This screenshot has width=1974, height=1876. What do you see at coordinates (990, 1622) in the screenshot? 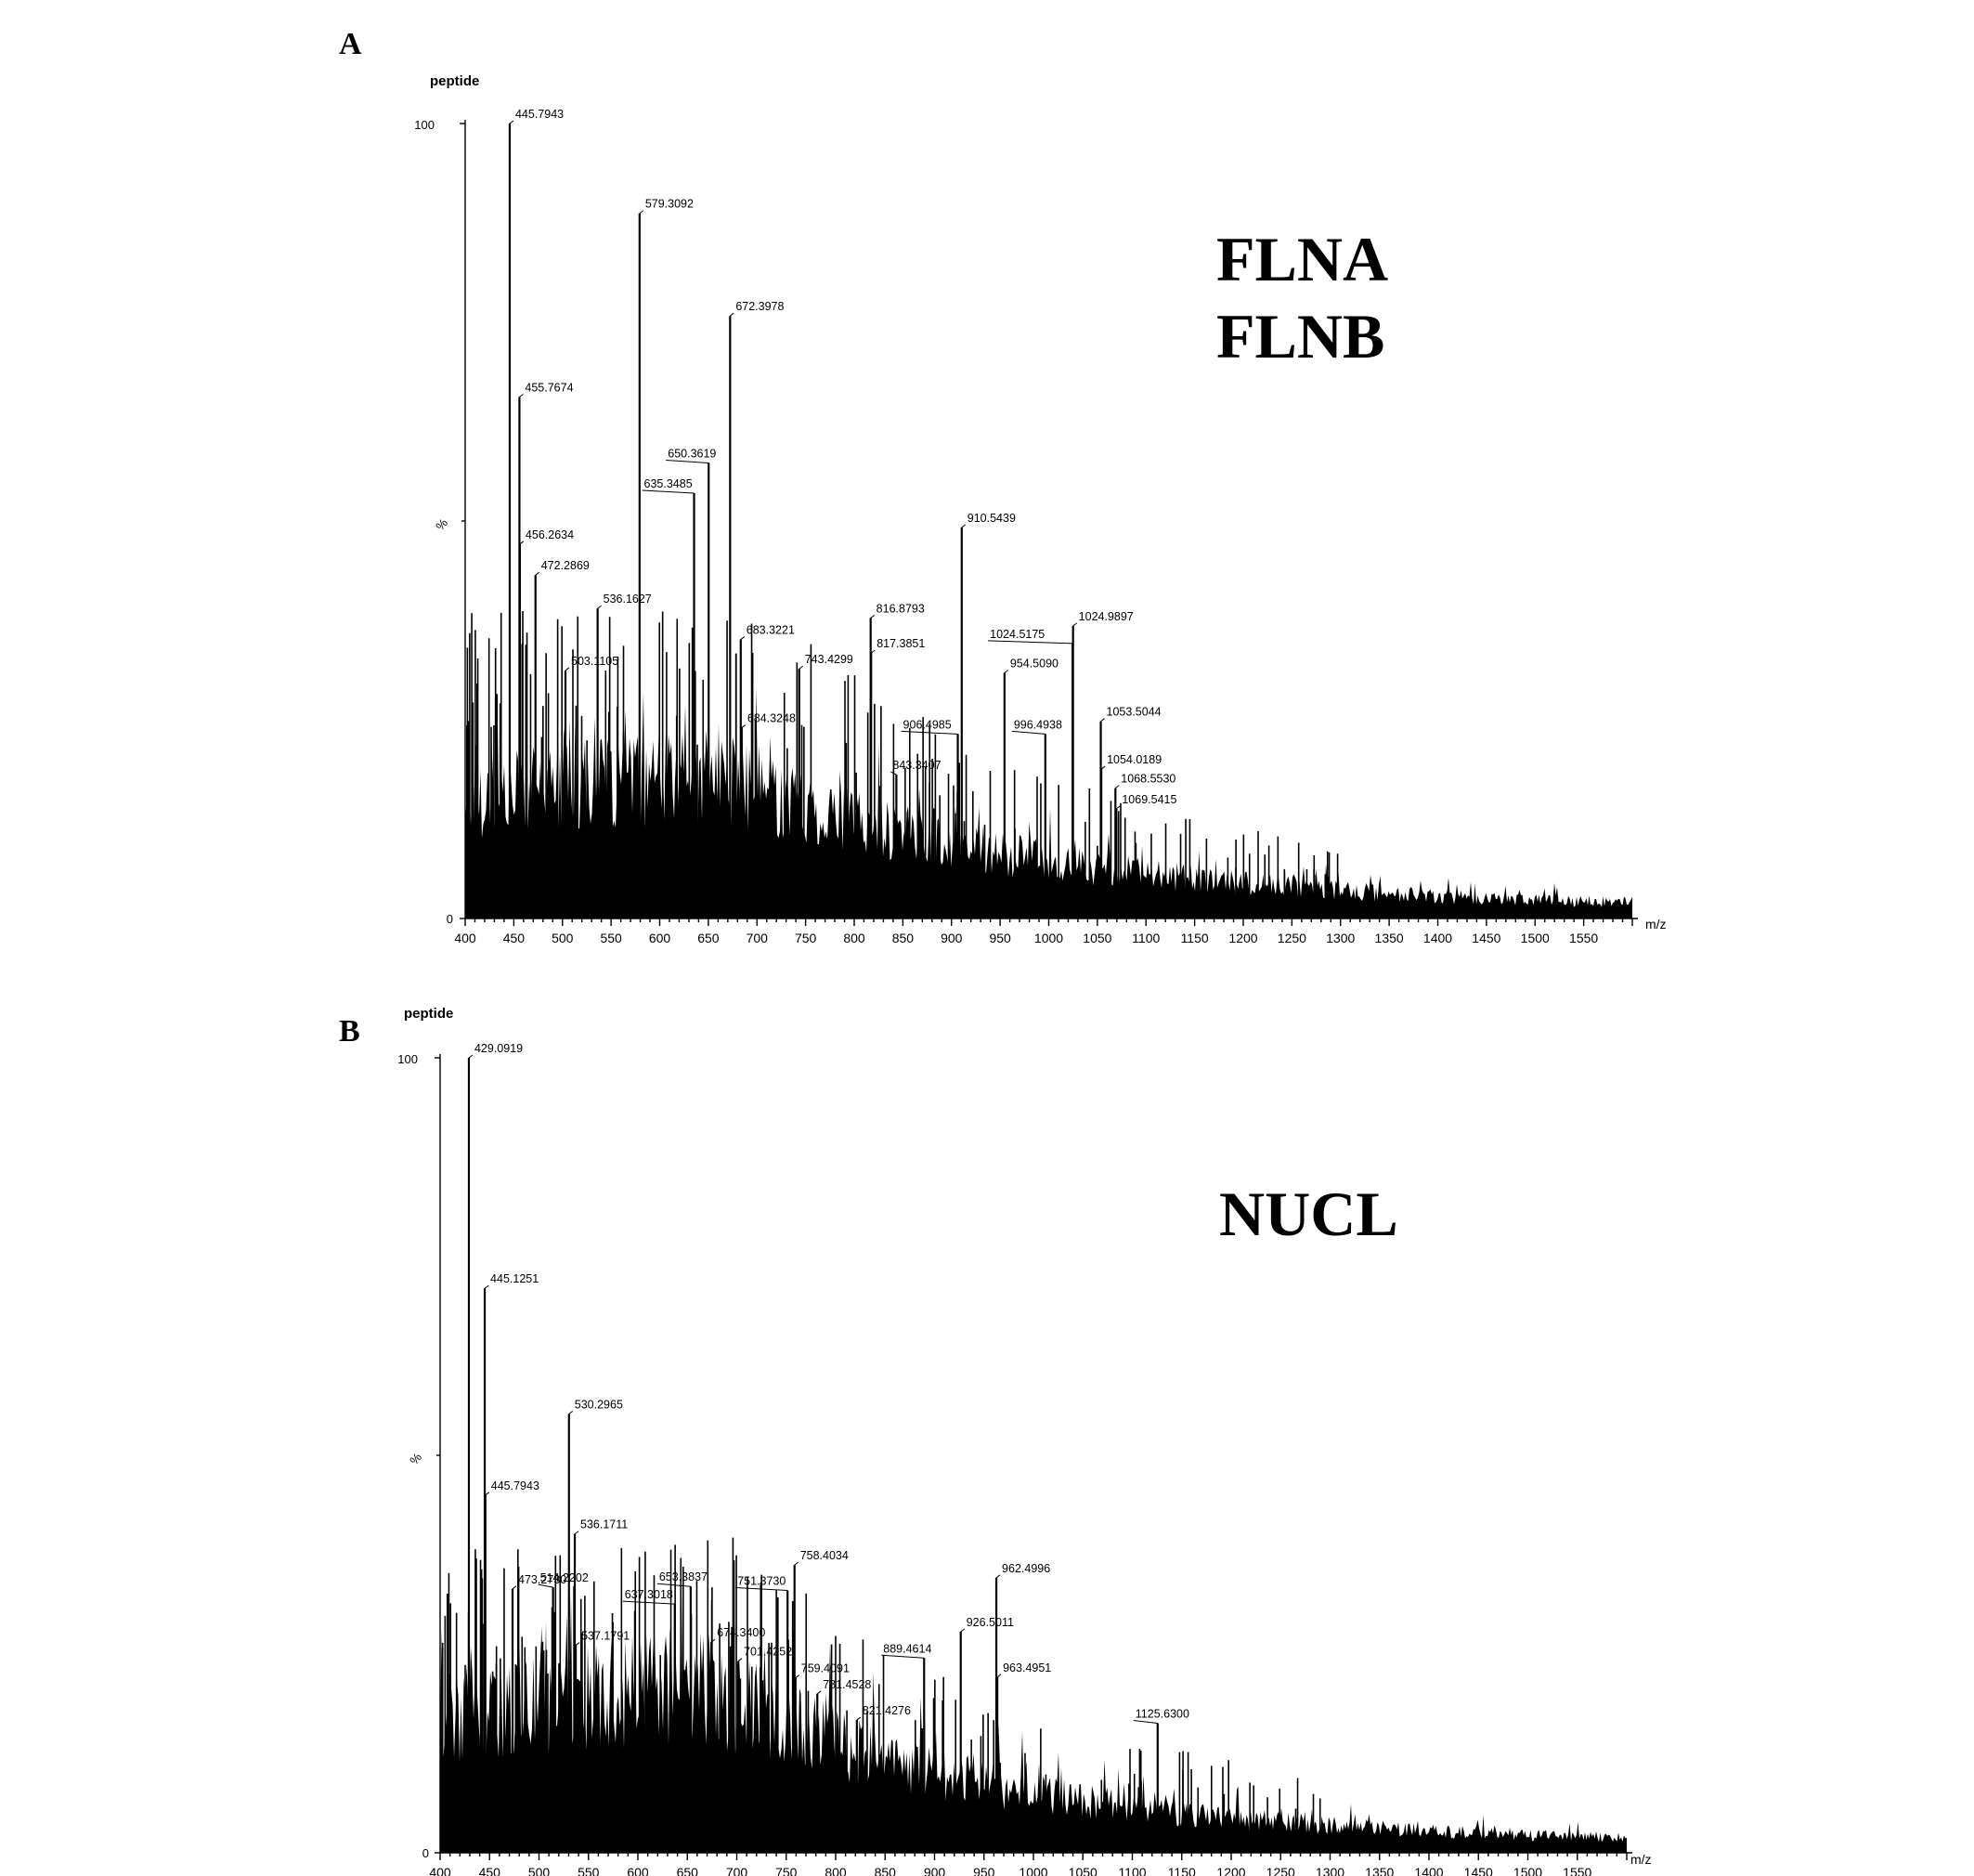
I see `peak-label: 926.5011` at bounding box center [990, 1622].